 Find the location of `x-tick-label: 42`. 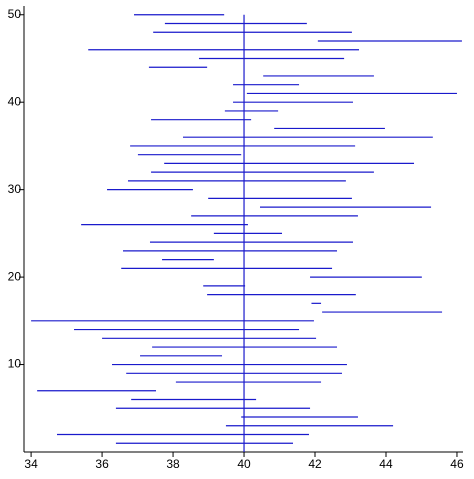

x-tick-label: 42 is located at coordinates (315, 464).